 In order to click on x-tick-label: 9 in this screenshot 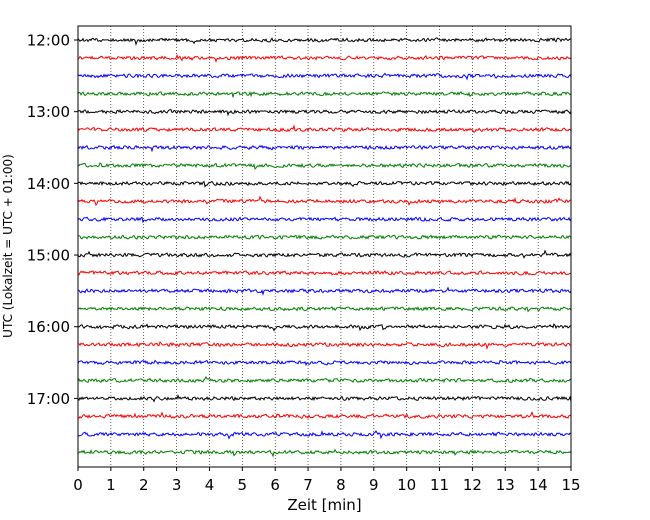, I will do `click(374, 485)`.